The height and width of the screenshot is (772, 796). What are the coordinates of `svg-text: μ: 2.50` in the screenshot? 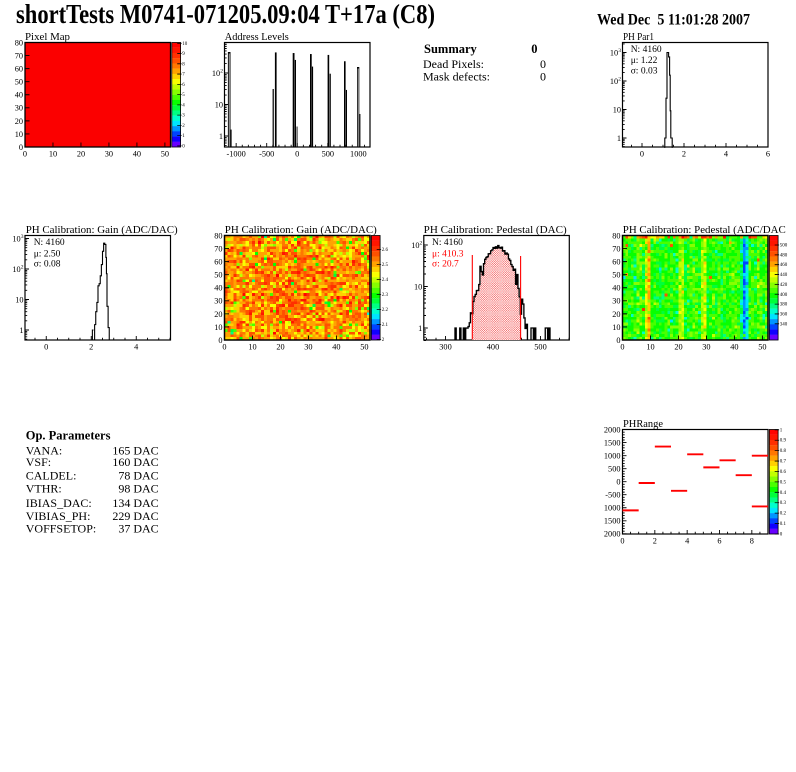 It's located at (47, 254).